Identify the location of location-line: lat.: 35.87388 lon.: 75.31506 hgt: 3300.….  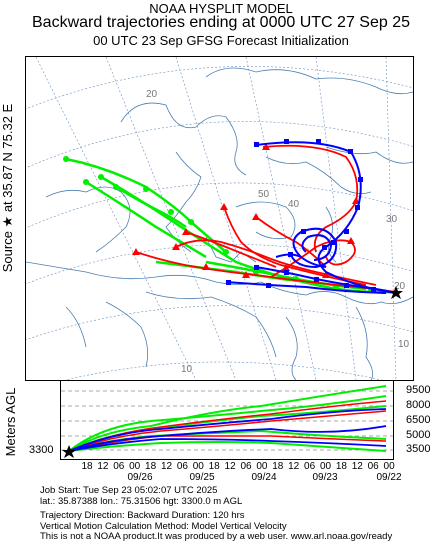
(141, 501).